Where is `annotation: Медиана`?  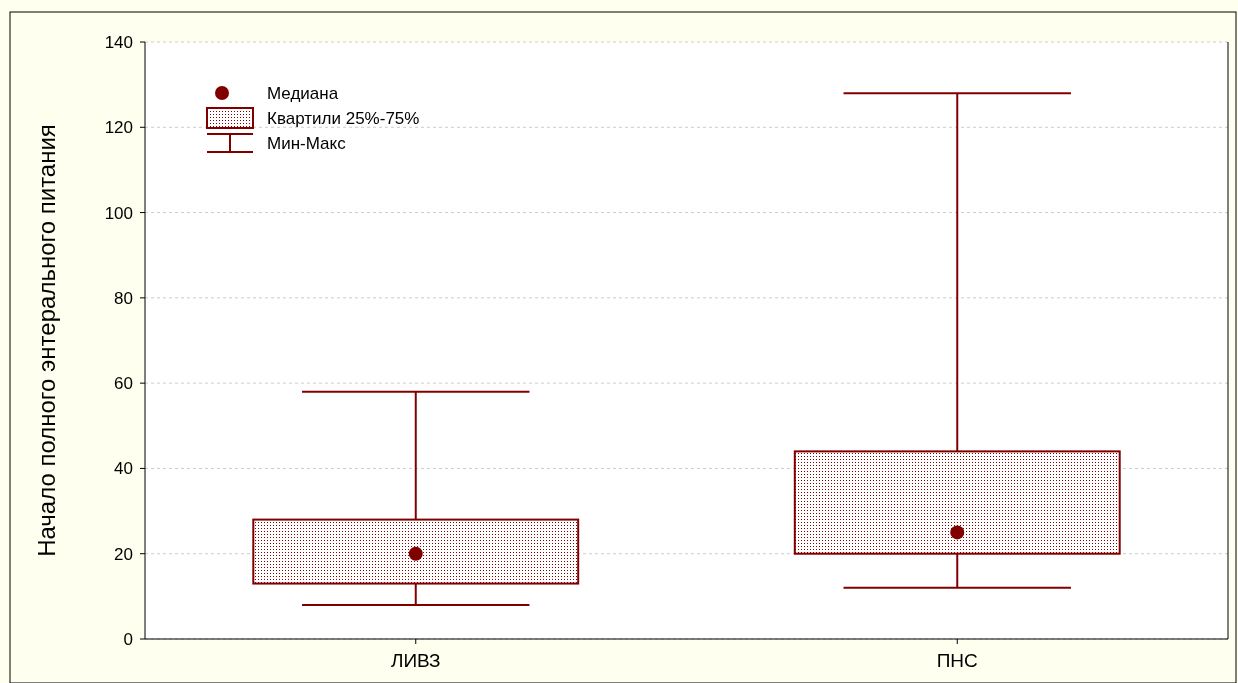 annotation: Медиана is located at coordinates (303, 93).